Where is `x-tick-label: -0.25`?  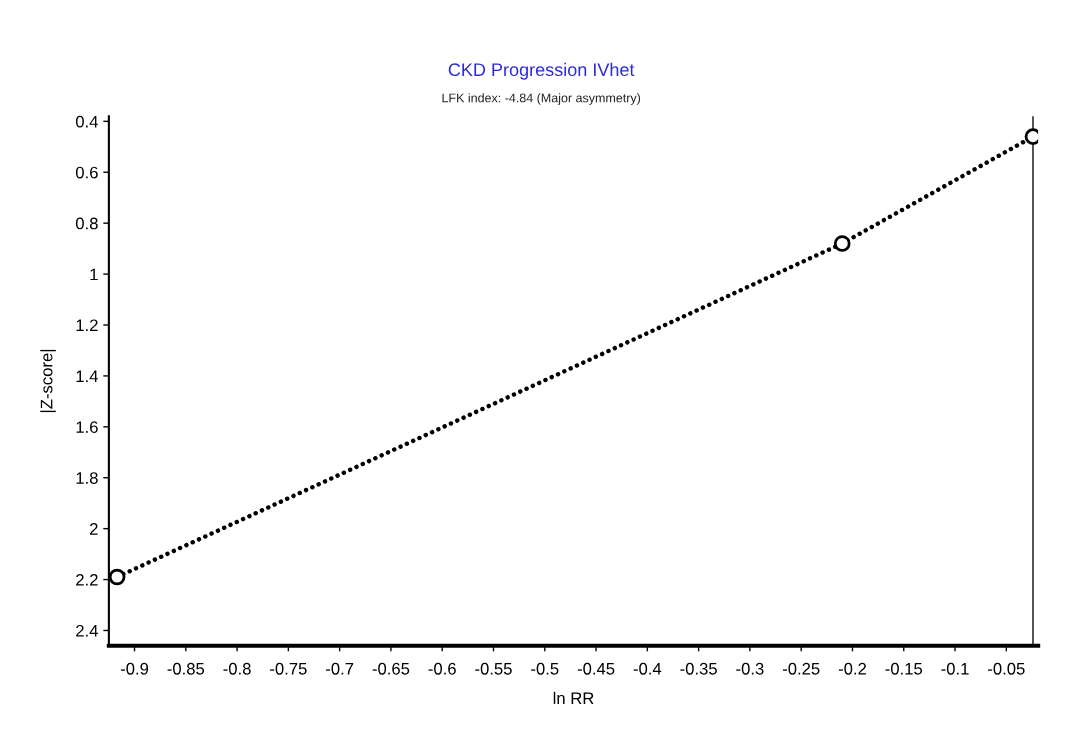
x-tick-label: -0.25 is located at coordinates (801, 668).